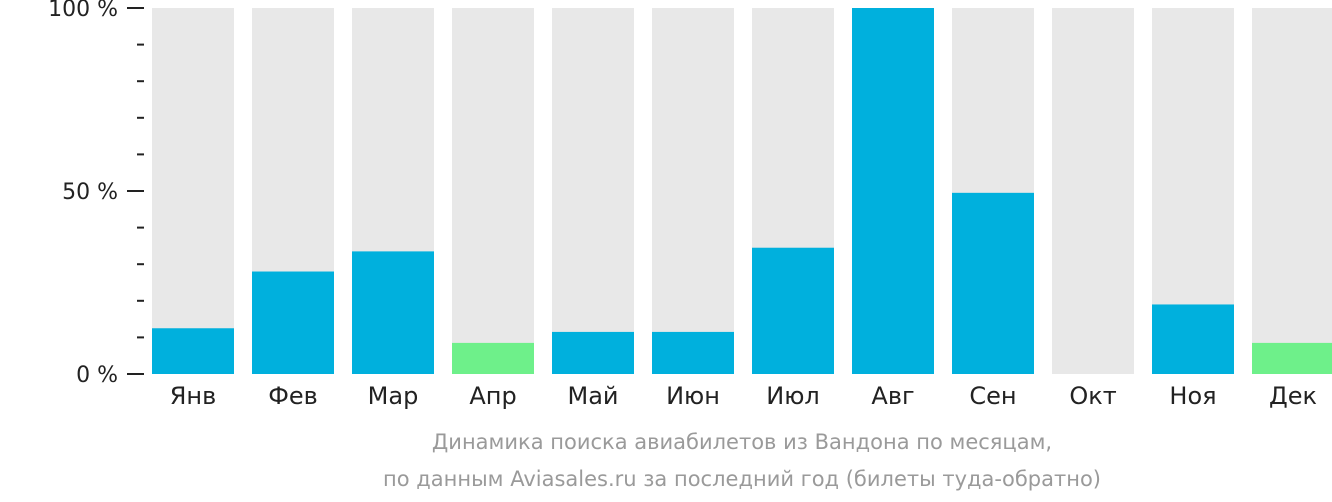 This screenshot has width=1332, height=502. What do you see at coordinates (1192, 396) in the screenshot?
I see `x-tick-label-10: Ноя` at bounding box center [1192, 396].